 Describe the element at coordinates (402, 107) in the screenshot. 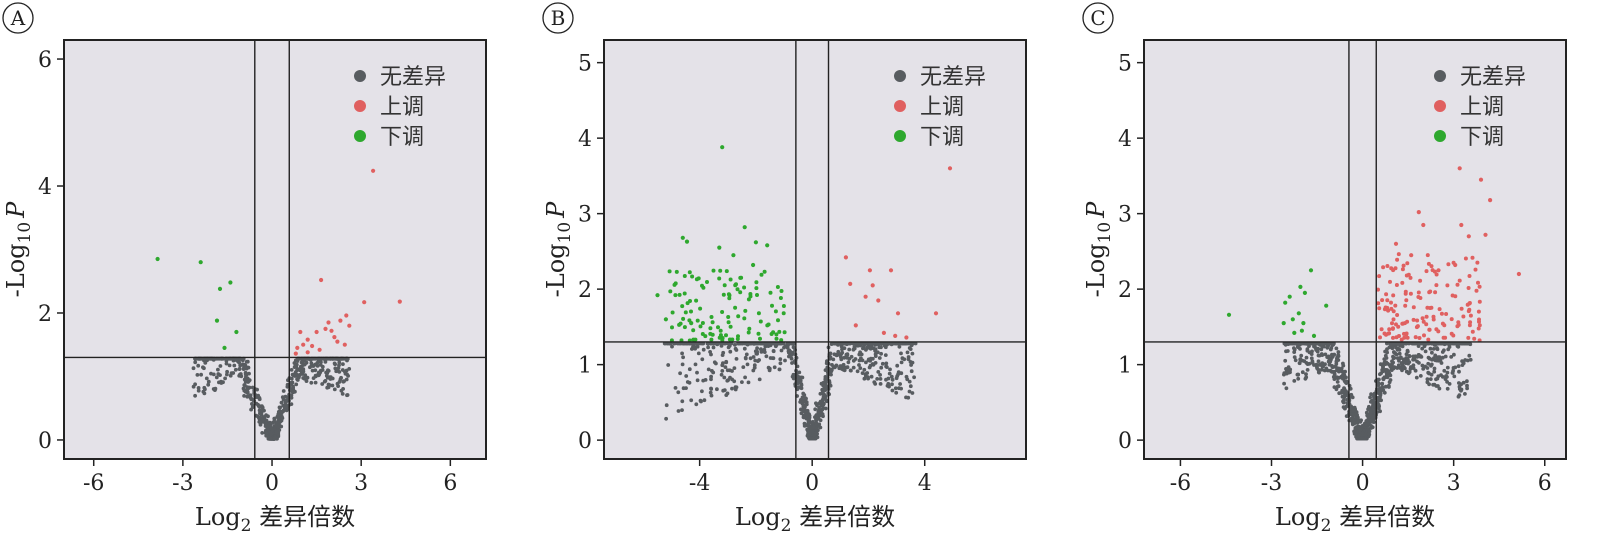

I see `legend-label: 上调` at that location.